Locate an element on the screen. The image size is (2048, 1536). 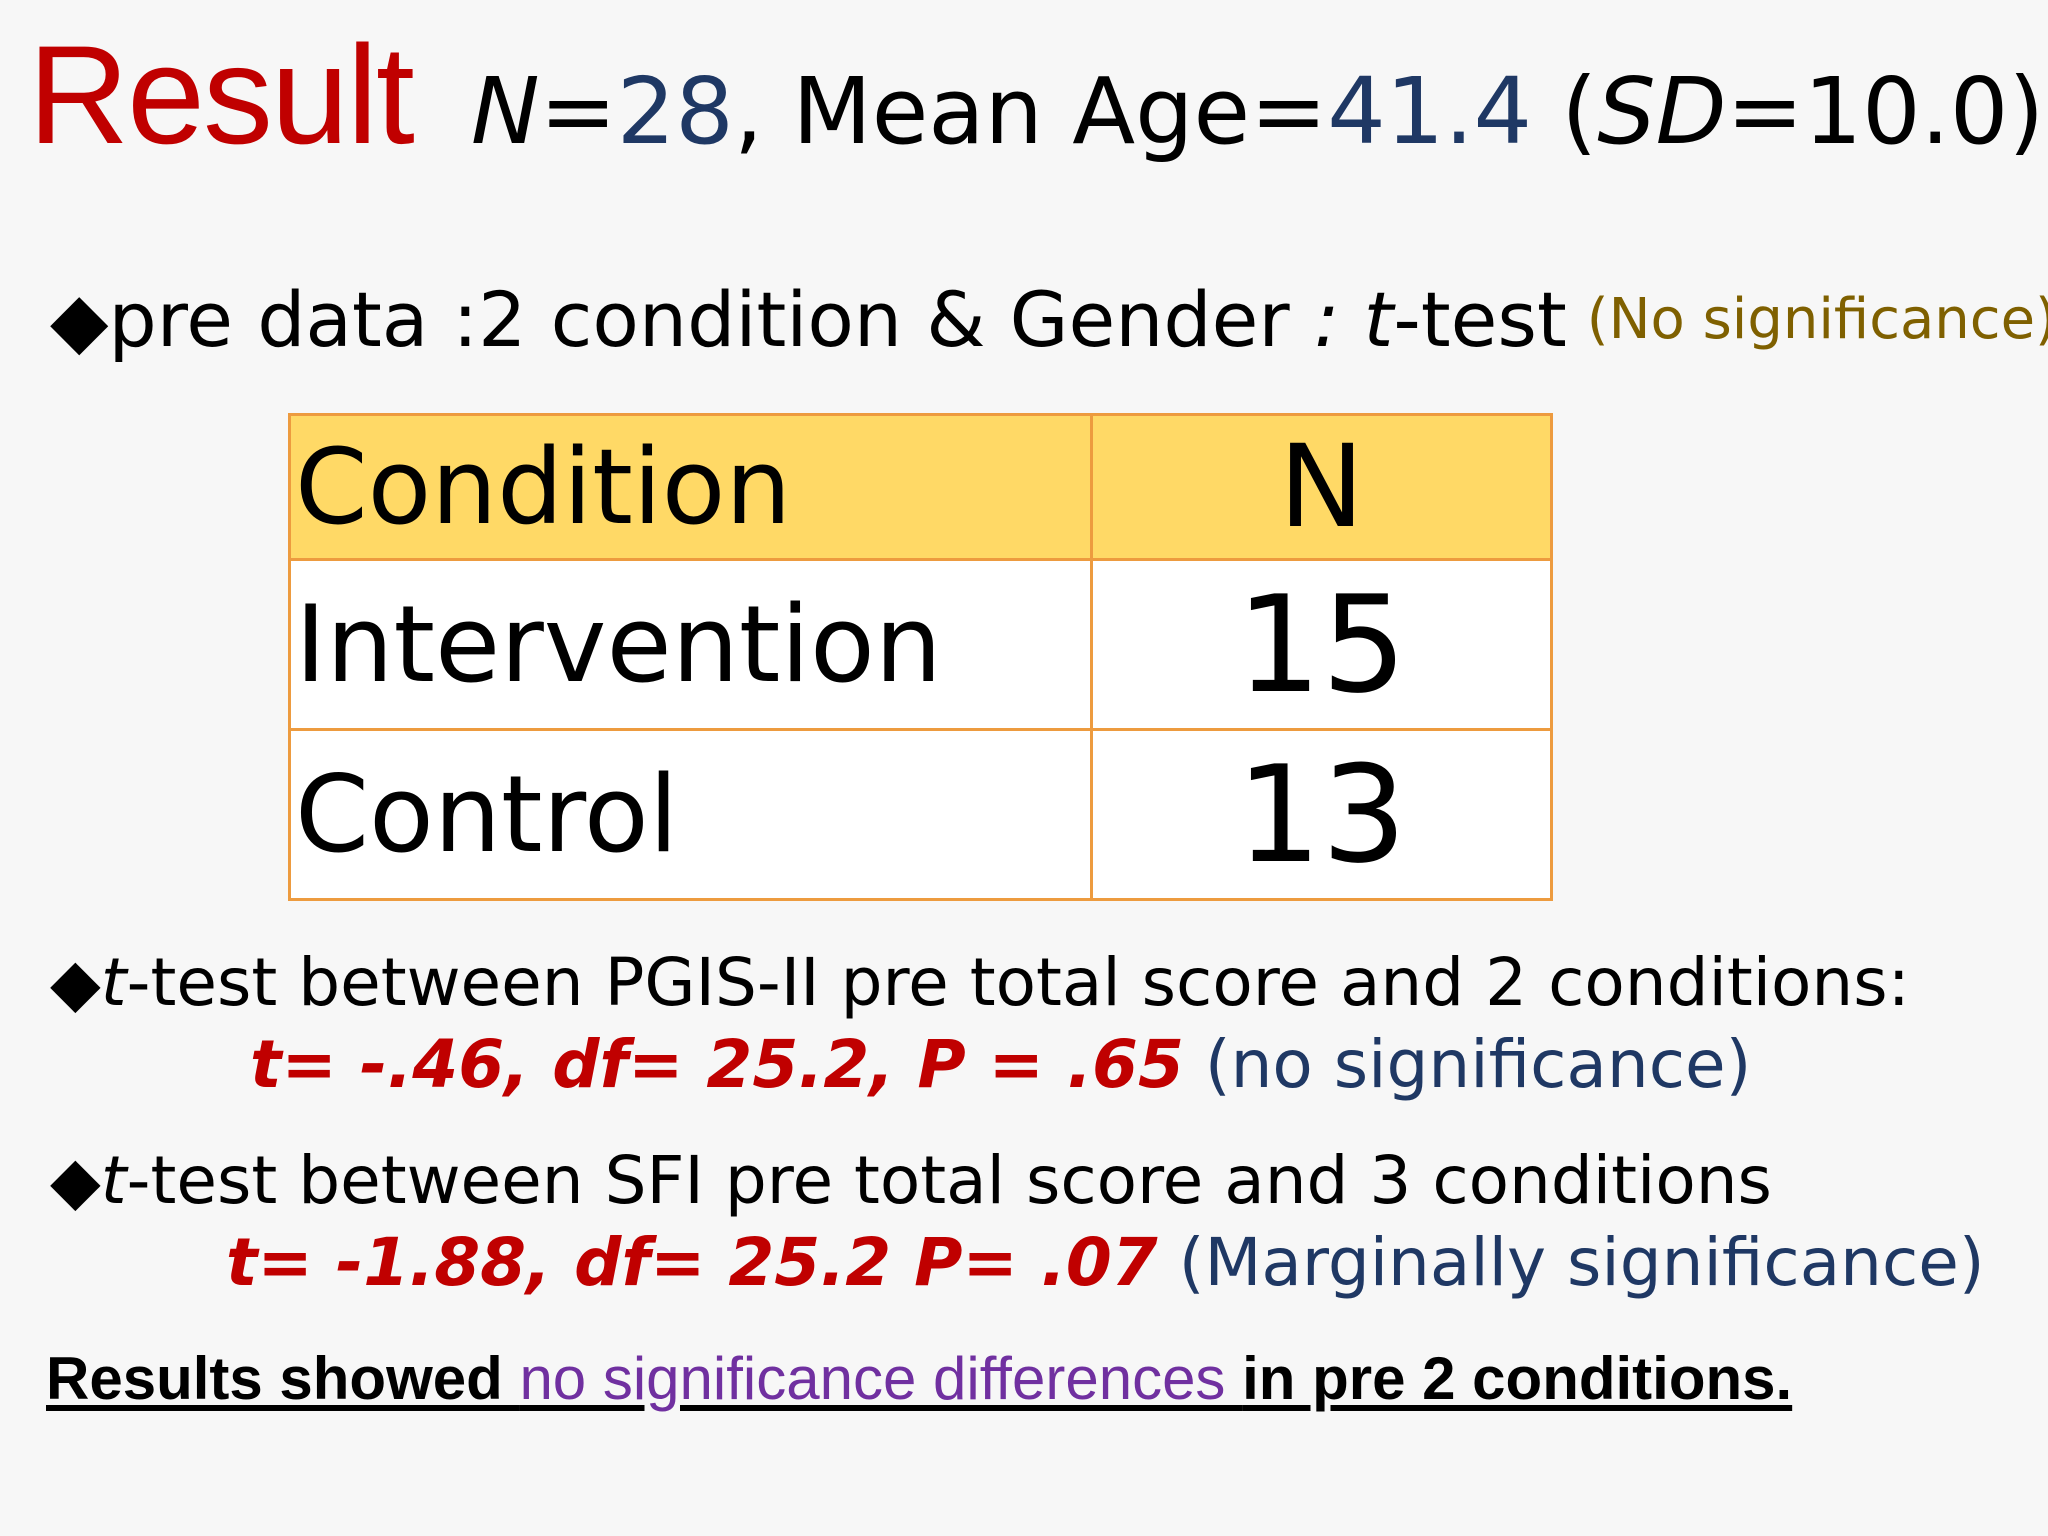
pgis-note: (no significance) is located at coordinates (1467, 1064).